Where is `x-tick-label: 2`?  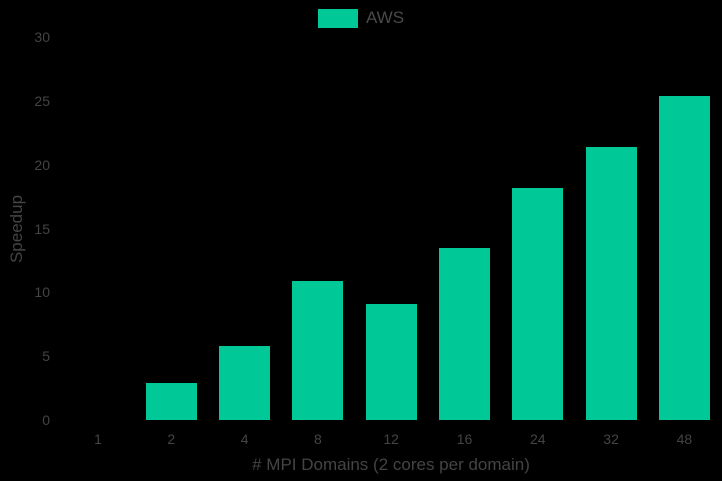
x-tick-label: 2 is located at coordinates (171, 439).